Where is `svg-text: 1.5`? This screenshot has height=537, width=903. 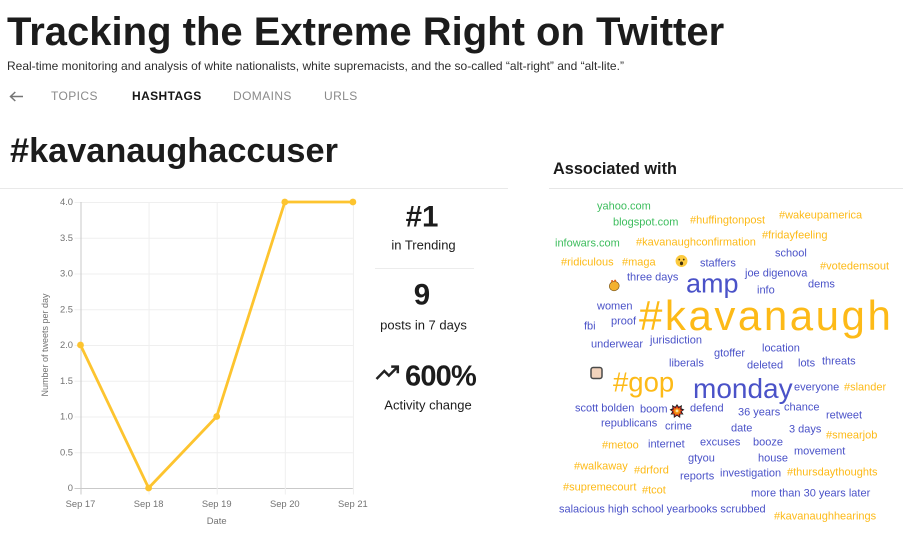
svg-text: 1.5 is located at coordinates (66, 380).